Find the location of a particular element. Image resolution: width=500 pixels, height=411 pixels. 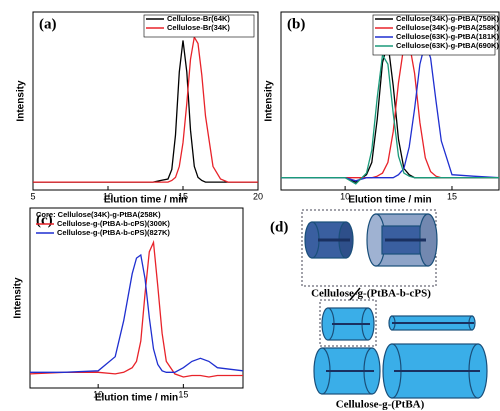

x-tick-label: 5 is located at coordinates (32, 196).